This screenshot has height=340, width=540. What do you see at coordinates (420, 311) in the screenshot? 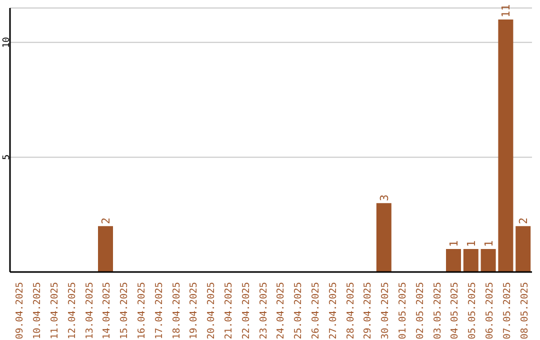
I see `x-tick-label: 02.05.2025` at bounding box center [420, 311].